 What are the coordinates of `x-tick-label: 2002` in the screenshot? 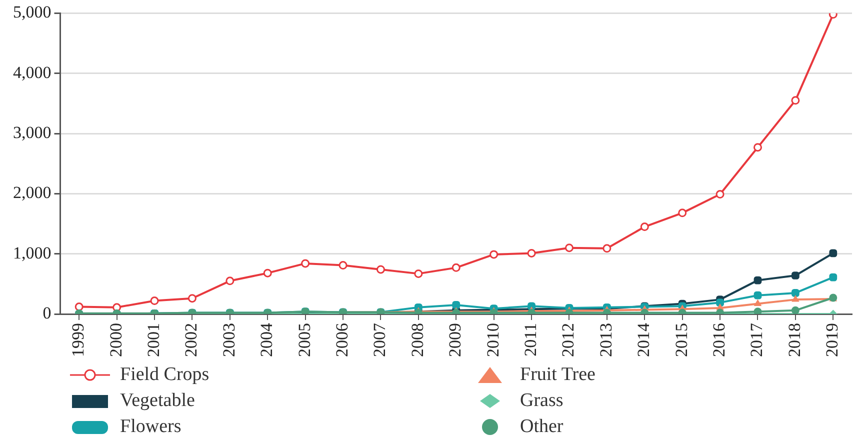 It's located at (191, 340).